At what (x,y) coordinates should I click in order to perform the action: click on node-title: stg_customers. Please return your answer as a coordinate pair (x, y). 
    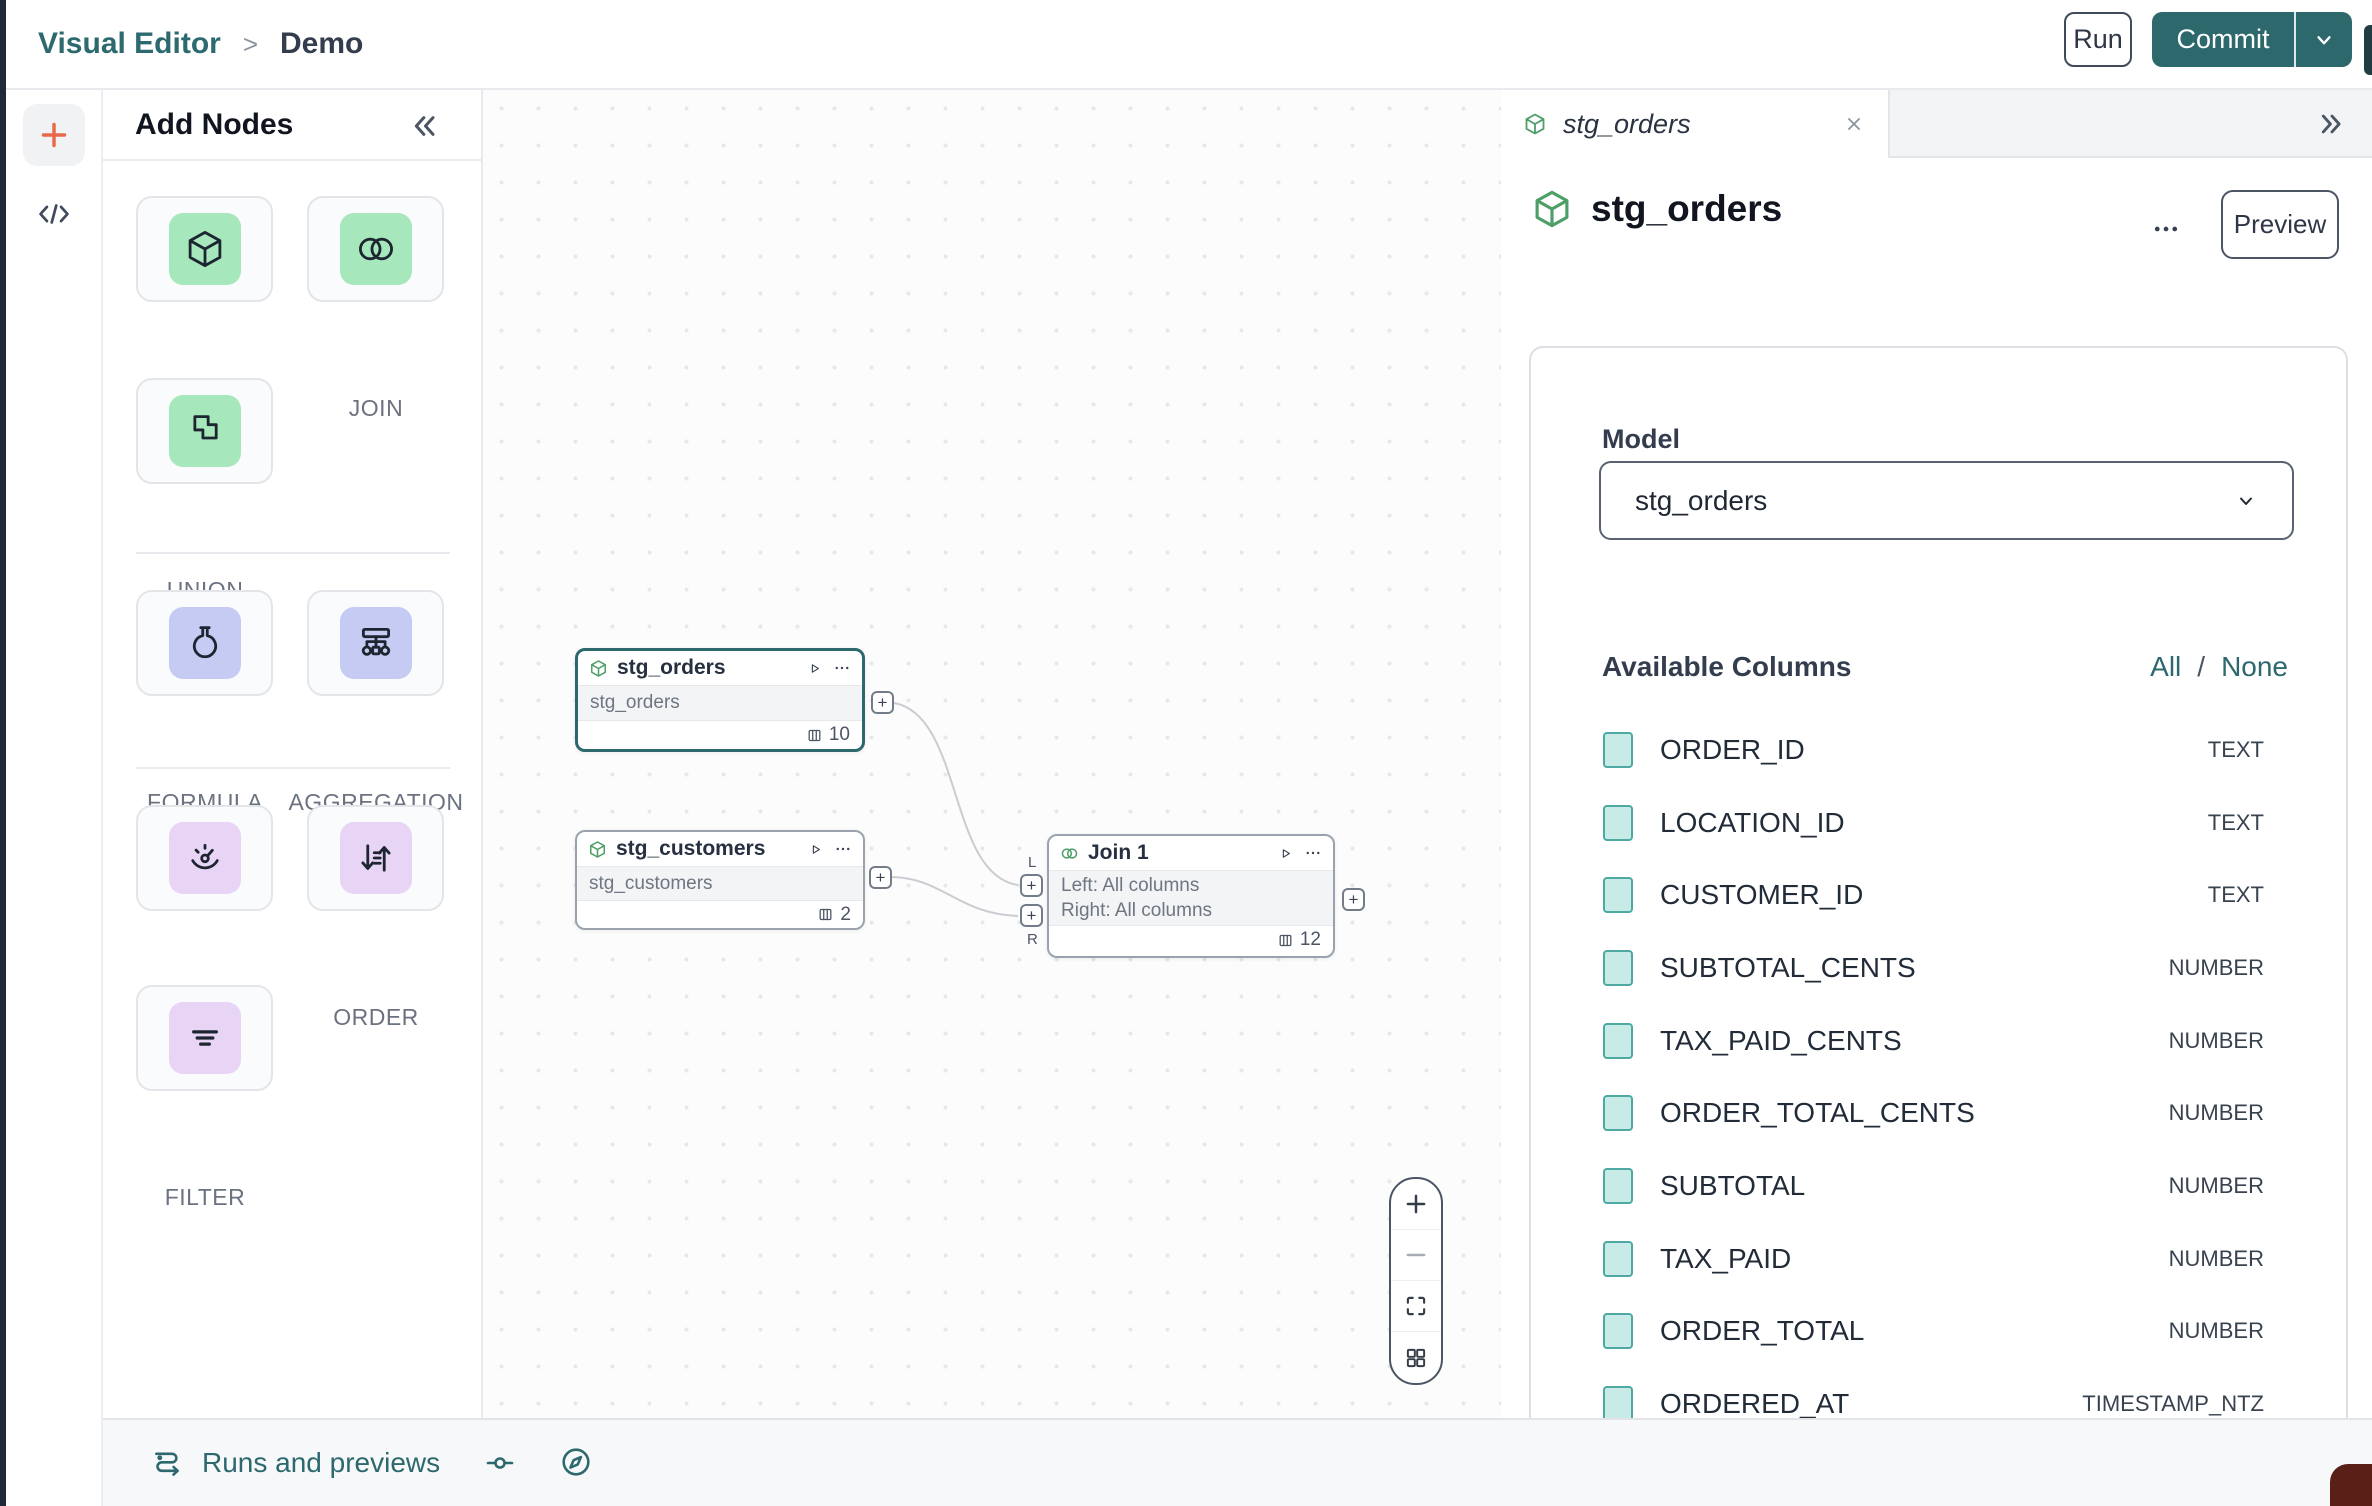
    Looking at the image, I should click on (691, 848).